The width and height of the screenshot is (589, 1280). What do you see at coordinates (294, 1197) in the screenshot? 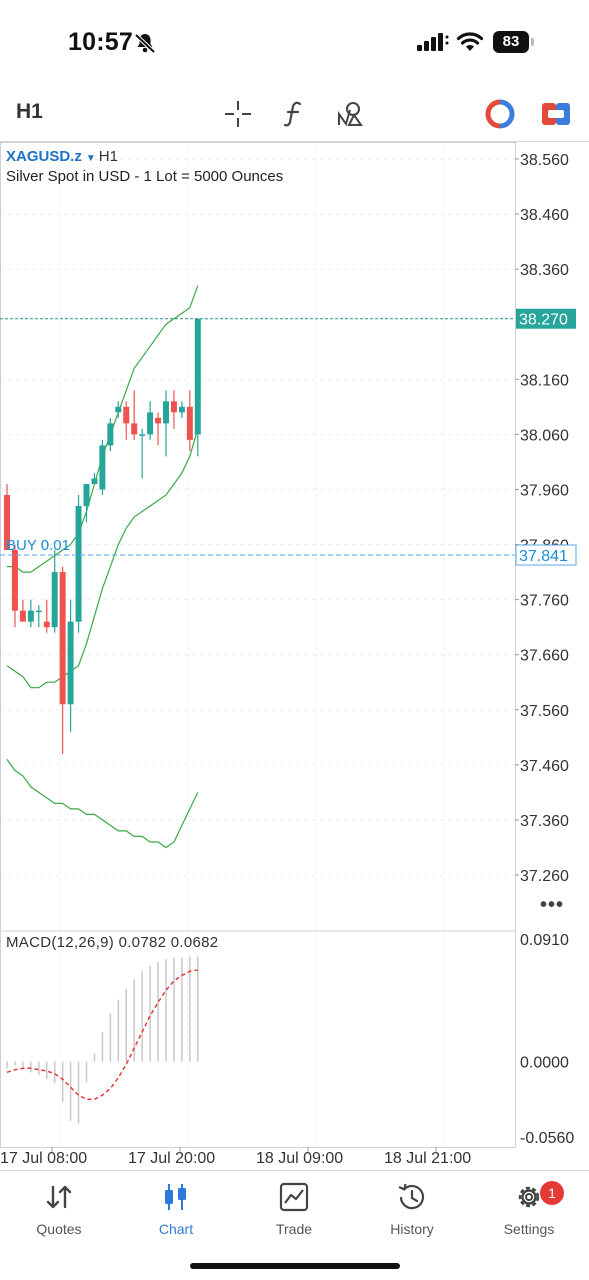
I see `trade-icon` at bounding box center [294, 1197].